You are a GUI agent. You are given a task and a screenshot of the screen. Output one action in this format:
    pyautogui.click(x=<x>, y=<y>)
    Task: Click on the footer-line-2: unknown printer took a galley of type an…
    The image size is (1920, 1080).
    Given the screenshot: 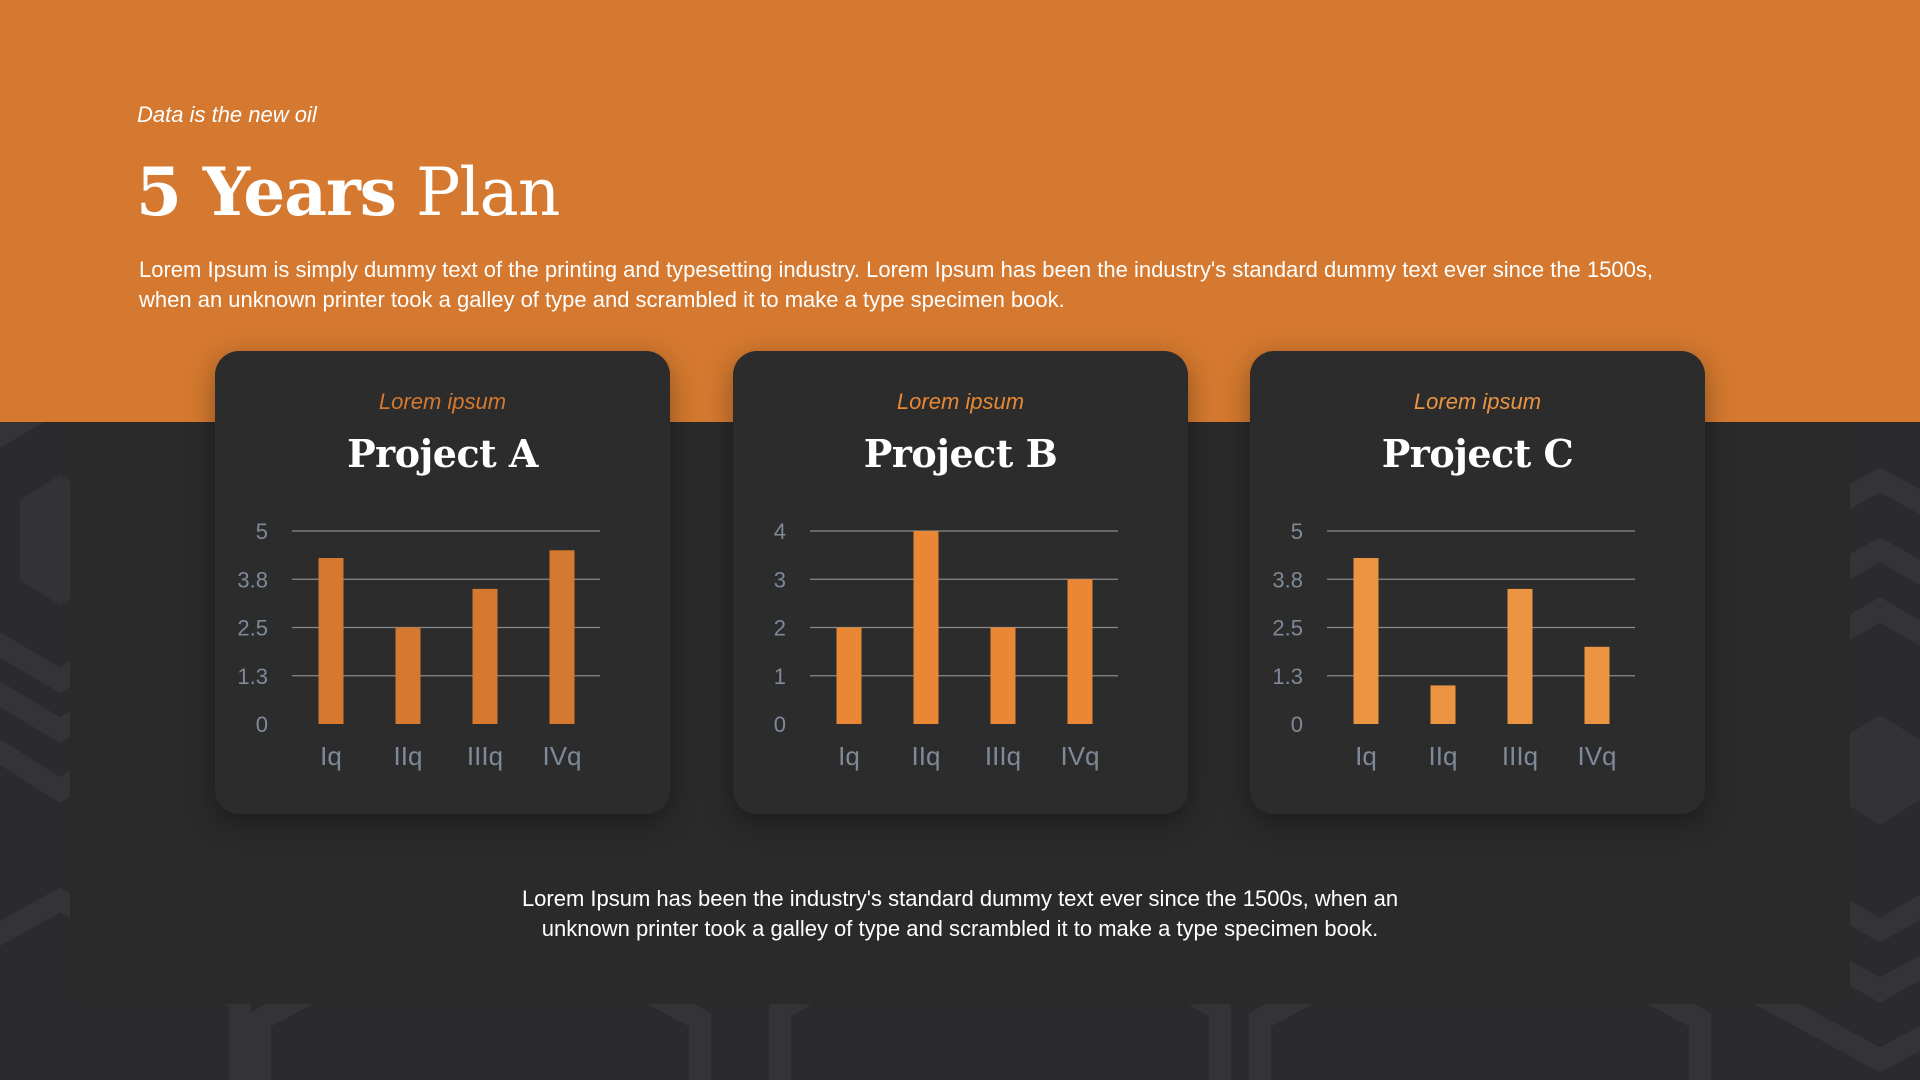 What is the action you would take?
    pyautogui.click(x=960, y=928)
    